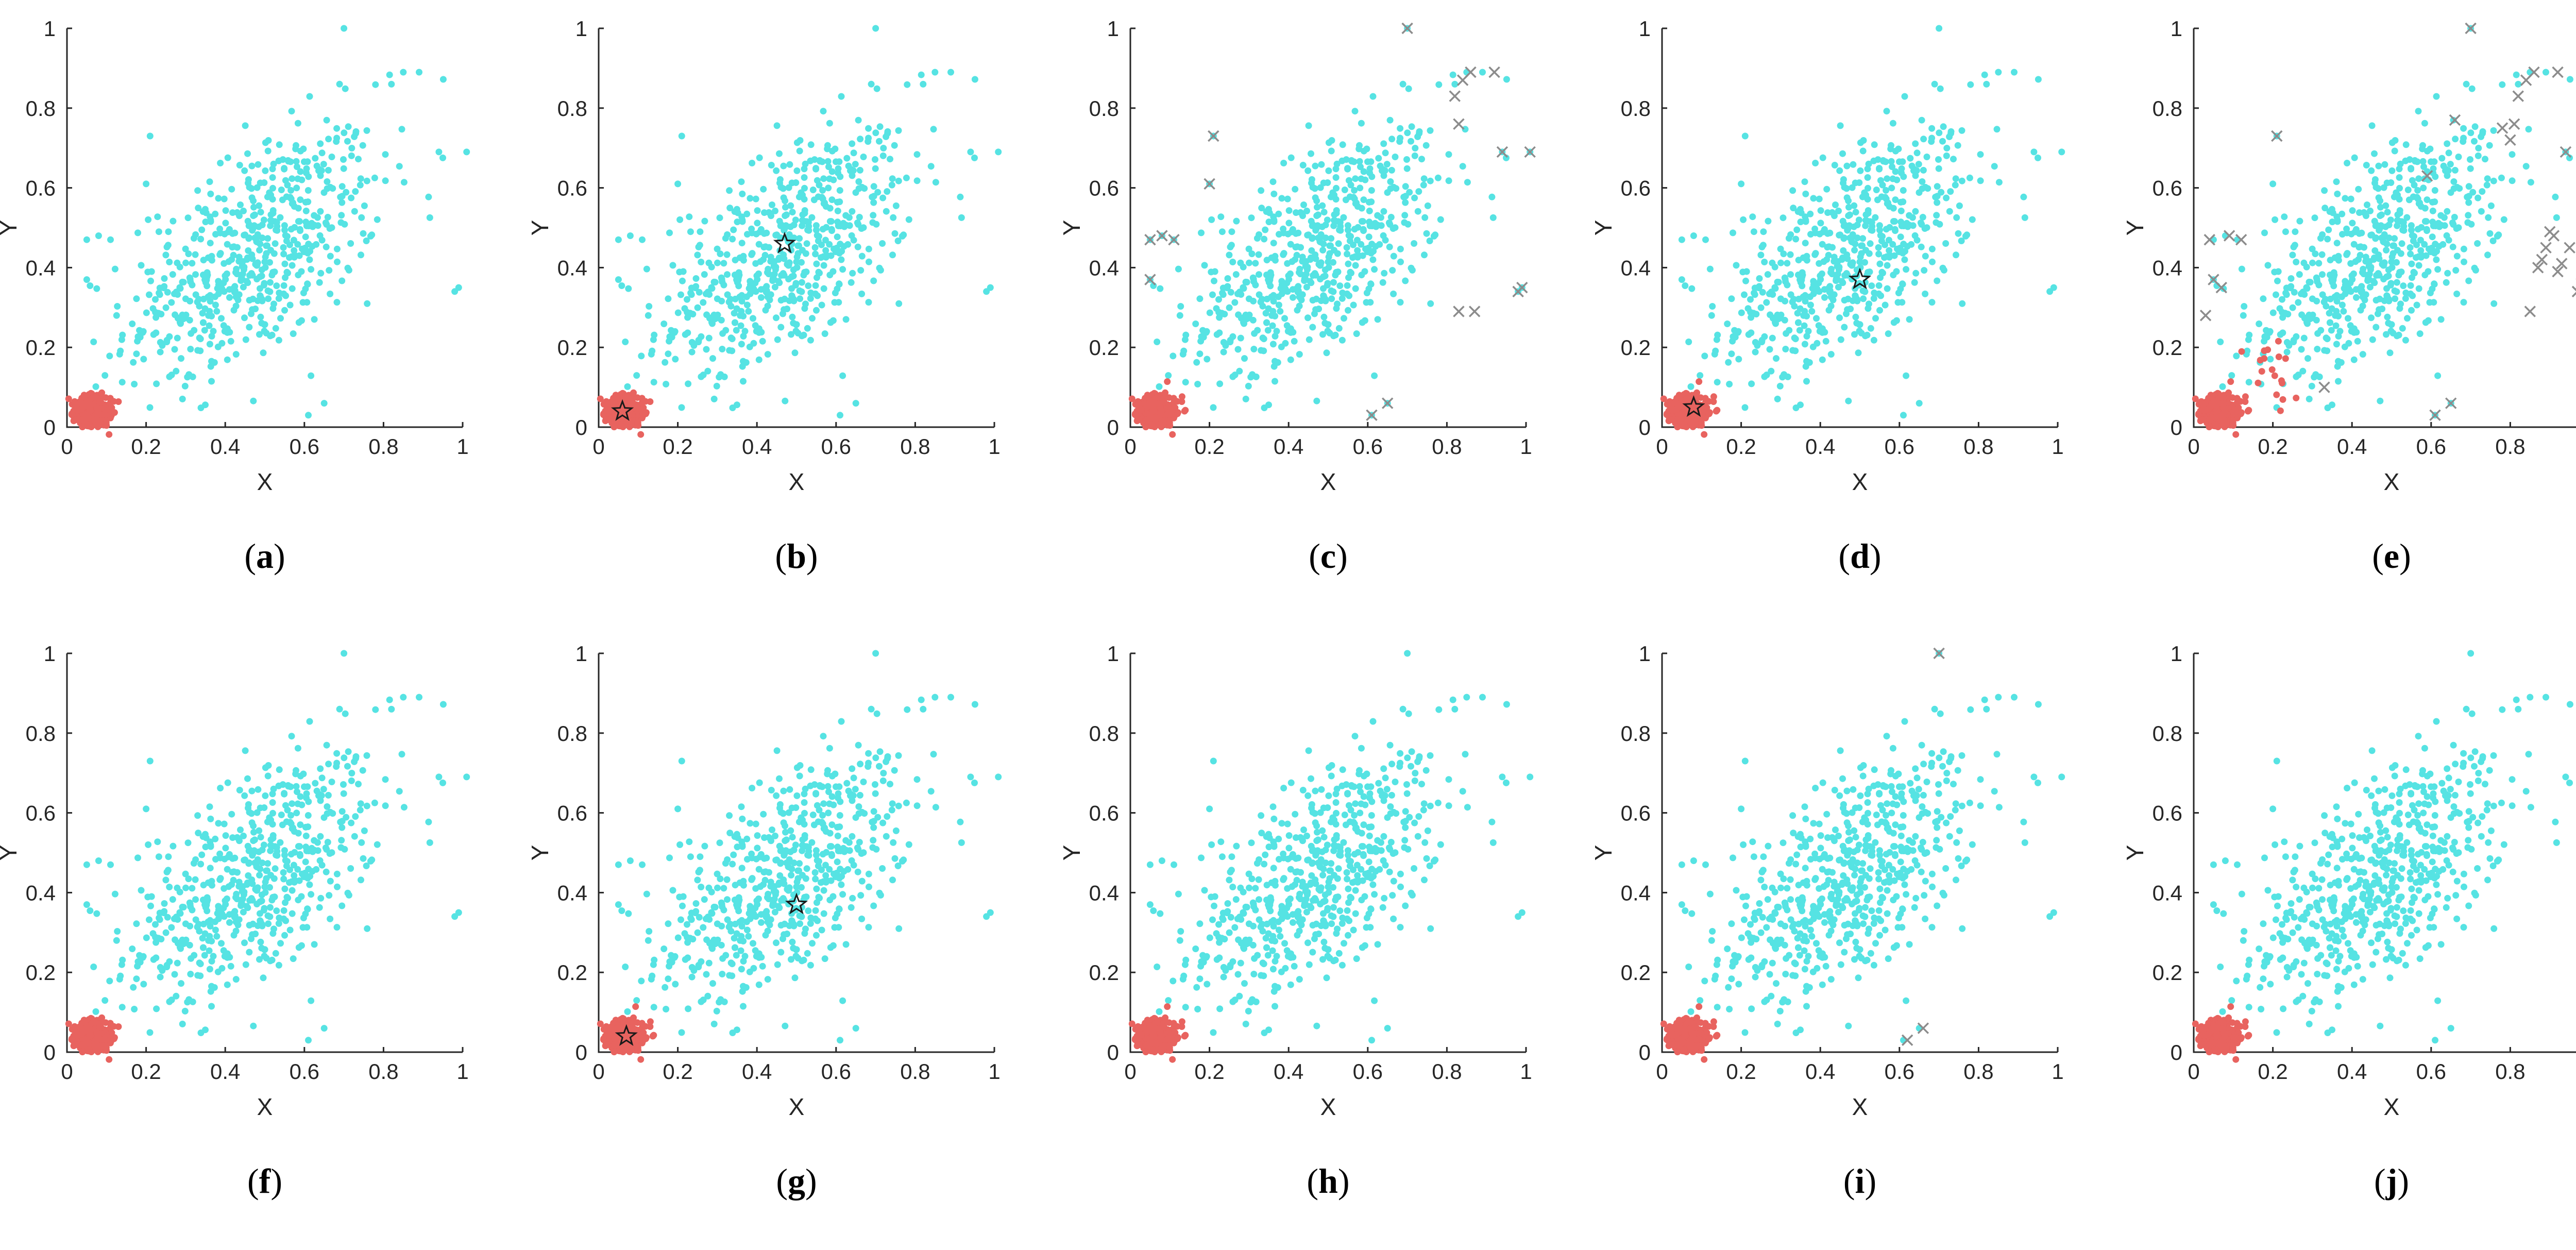  What do you see at coordinates (1741, 446) in the screenshot?
I see `x-tick-label: 0.2` at bounding box center [1741, 446].